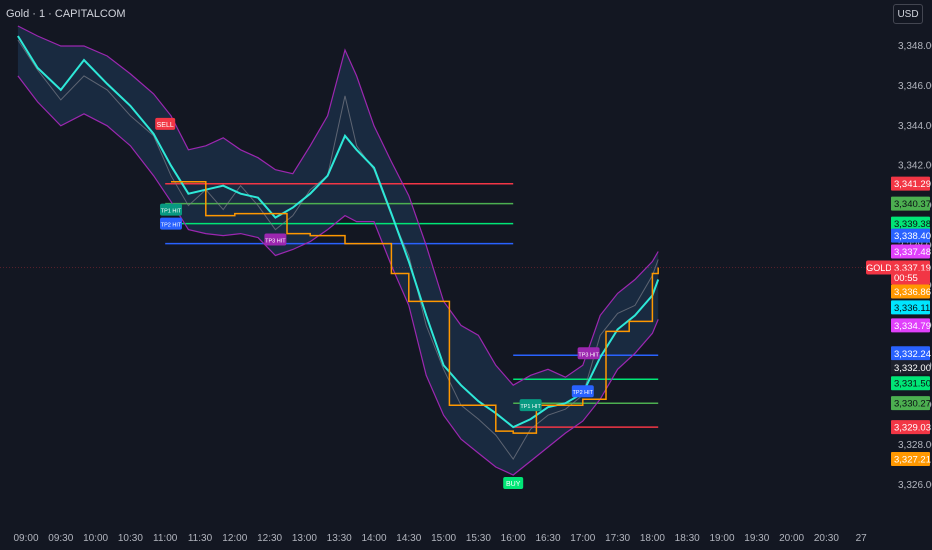 Image resolution: width=932 pixels, height=550 pixels. Describe the element at coordinates (339, 538) in the screenshot. I see `x-tick-label: 13:30` at that location.